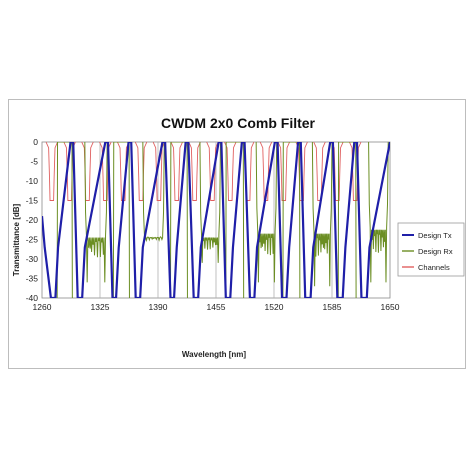 This screenshot has width=474, height=474. Describe the element at coordinates (42, 307) in the screenshot. I see `x-tick-label: 1260` at that location.